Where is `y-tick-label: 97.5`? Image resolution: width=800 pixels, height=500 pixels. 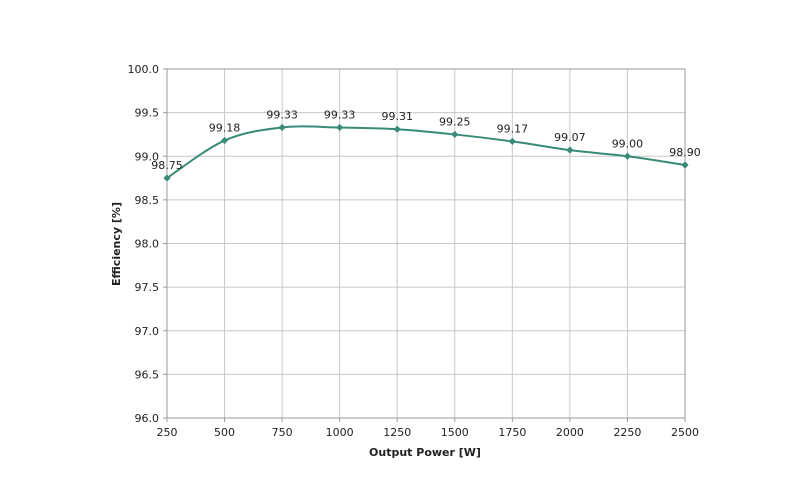 y-tick-label: 97.5 is located at coordinates (147, 287).